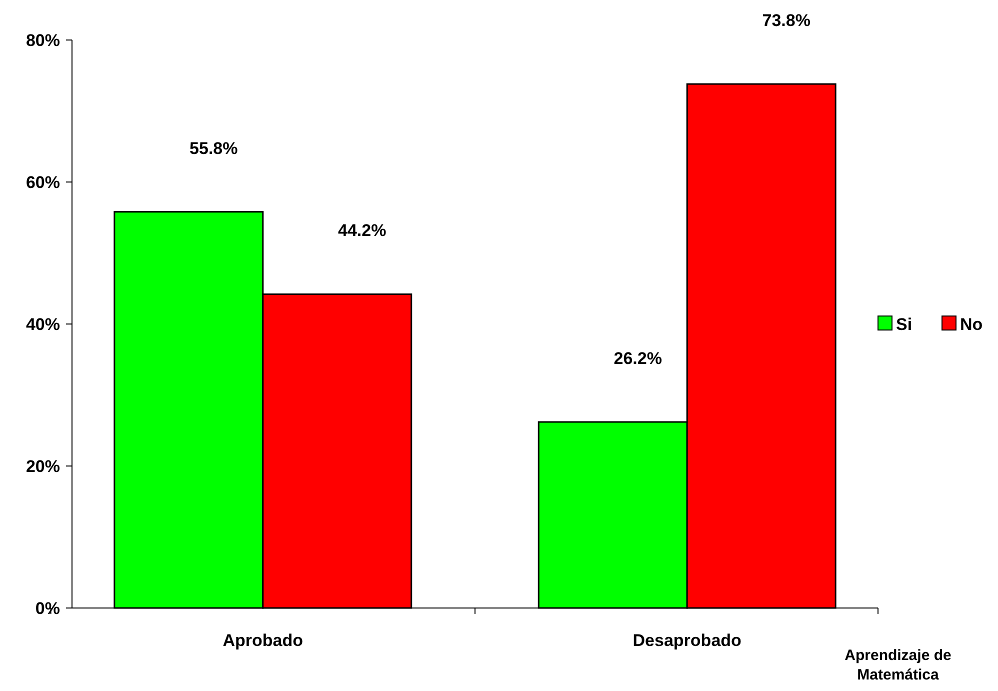  What do you see at coordinates (898, 665) in the screenshot?
I see `x-axis-title: Aprendizaje de Matemática` at bounding box center [898, 665].